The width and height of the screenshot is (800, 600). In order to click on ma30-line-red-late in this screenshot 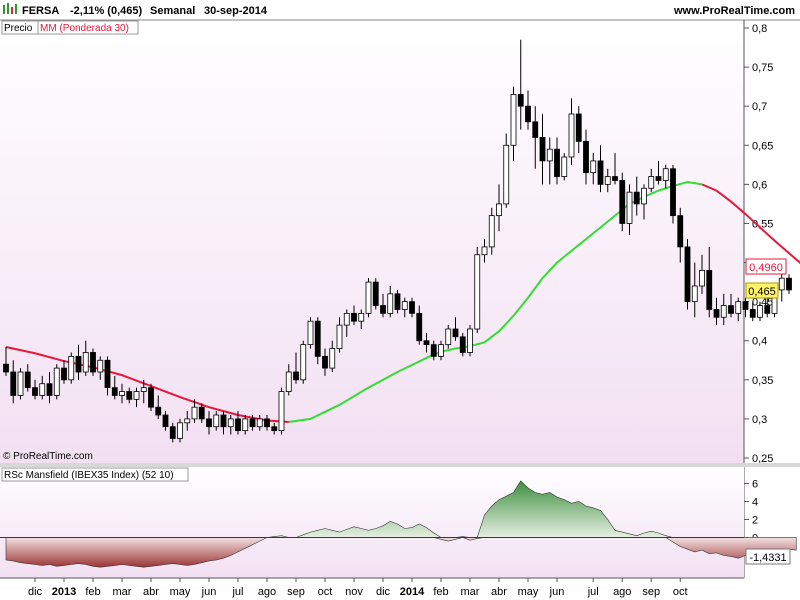, I will do `click(750, 223)`.